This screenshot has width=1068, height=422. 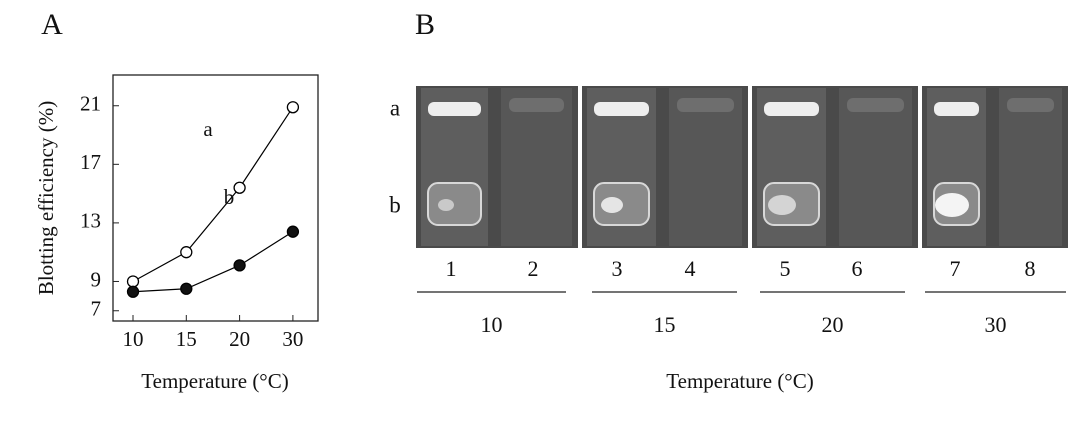 I want to click on lane-label: 6, so click(x=857, y=268).